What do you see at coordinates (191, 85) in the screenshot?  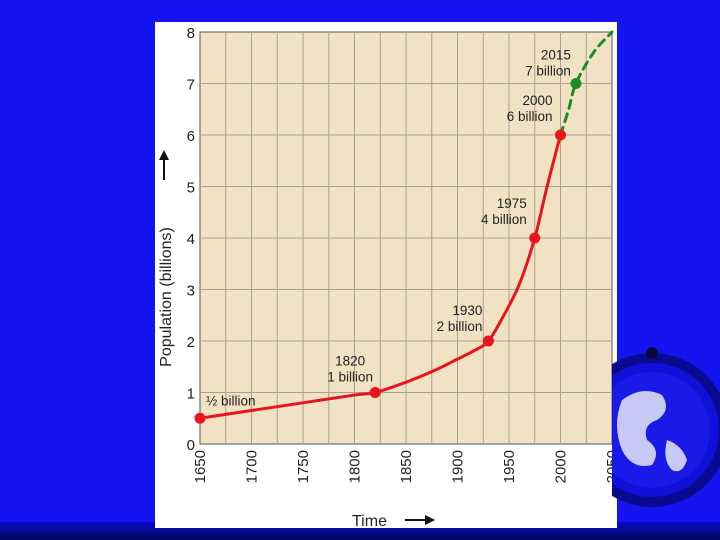 I see `y-tick-label: 7` at bounding box center [191, 85].